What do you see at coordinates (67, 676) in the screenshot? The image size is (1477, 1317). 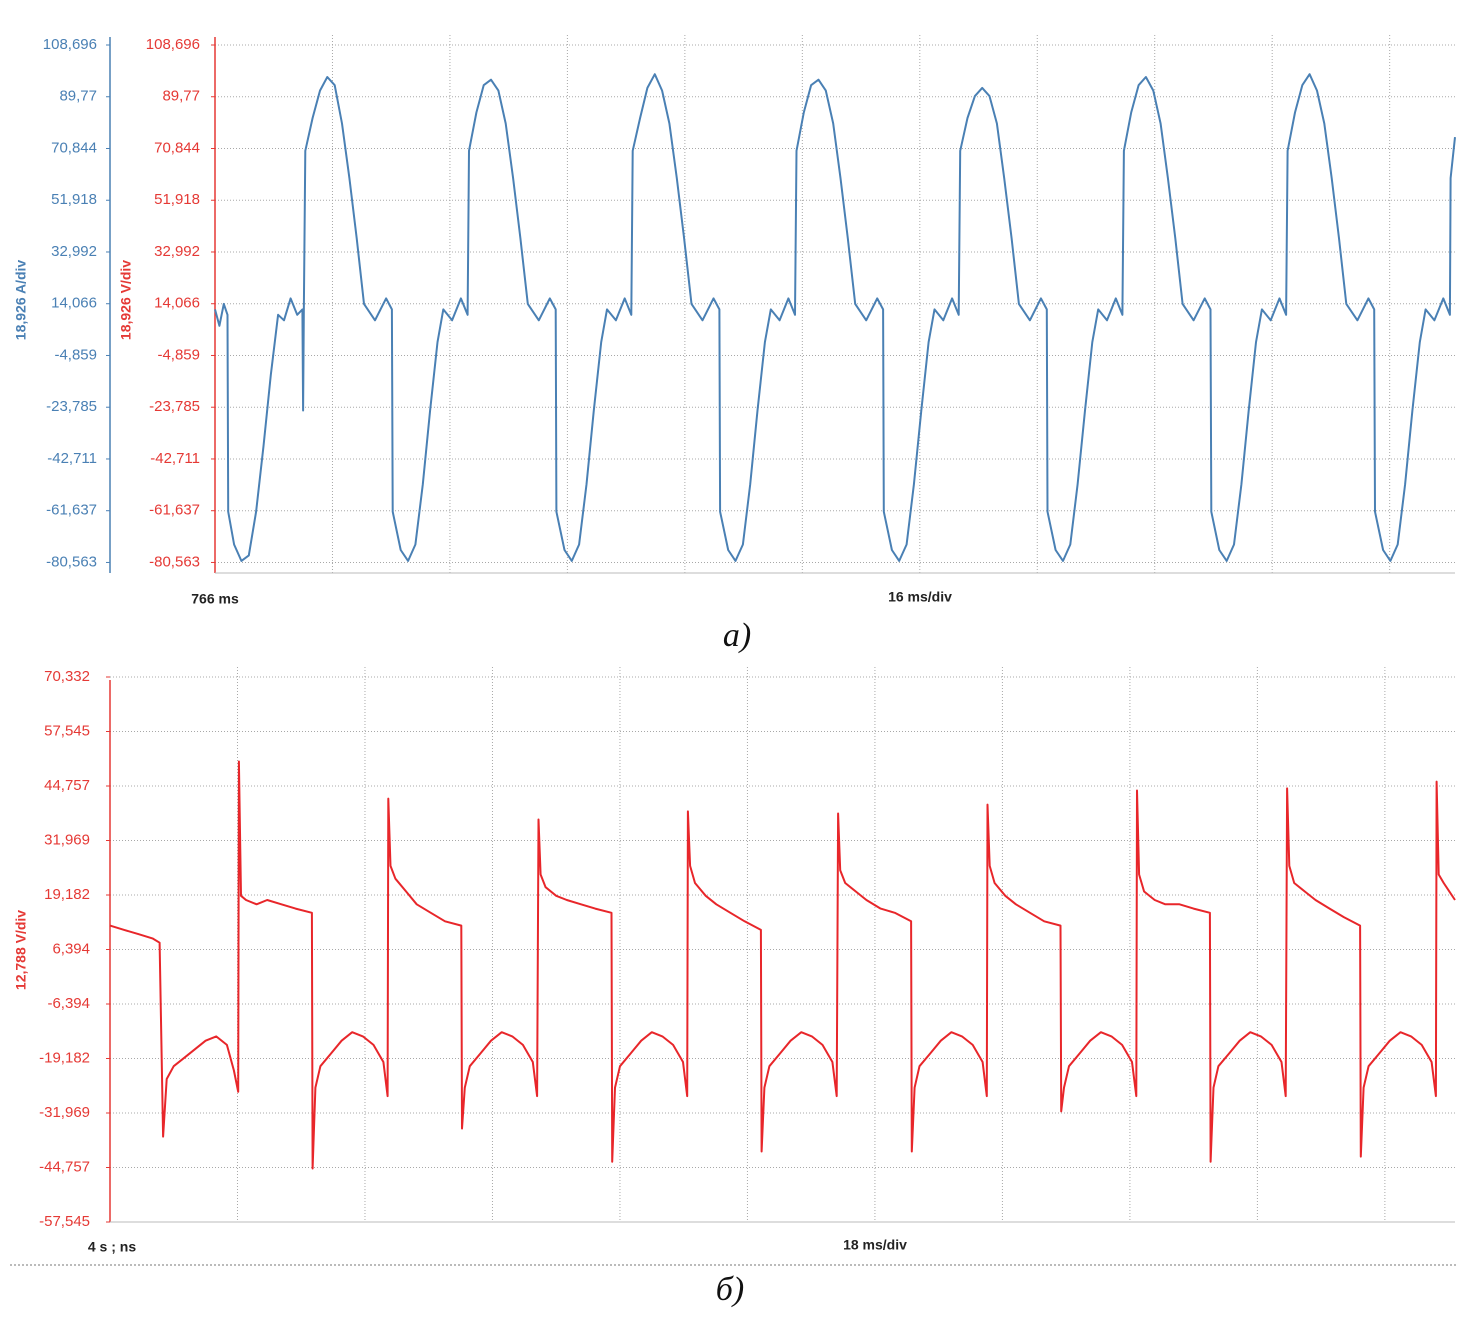 I see `y-tick-label: 70,332` at bounding box center [67, 676].